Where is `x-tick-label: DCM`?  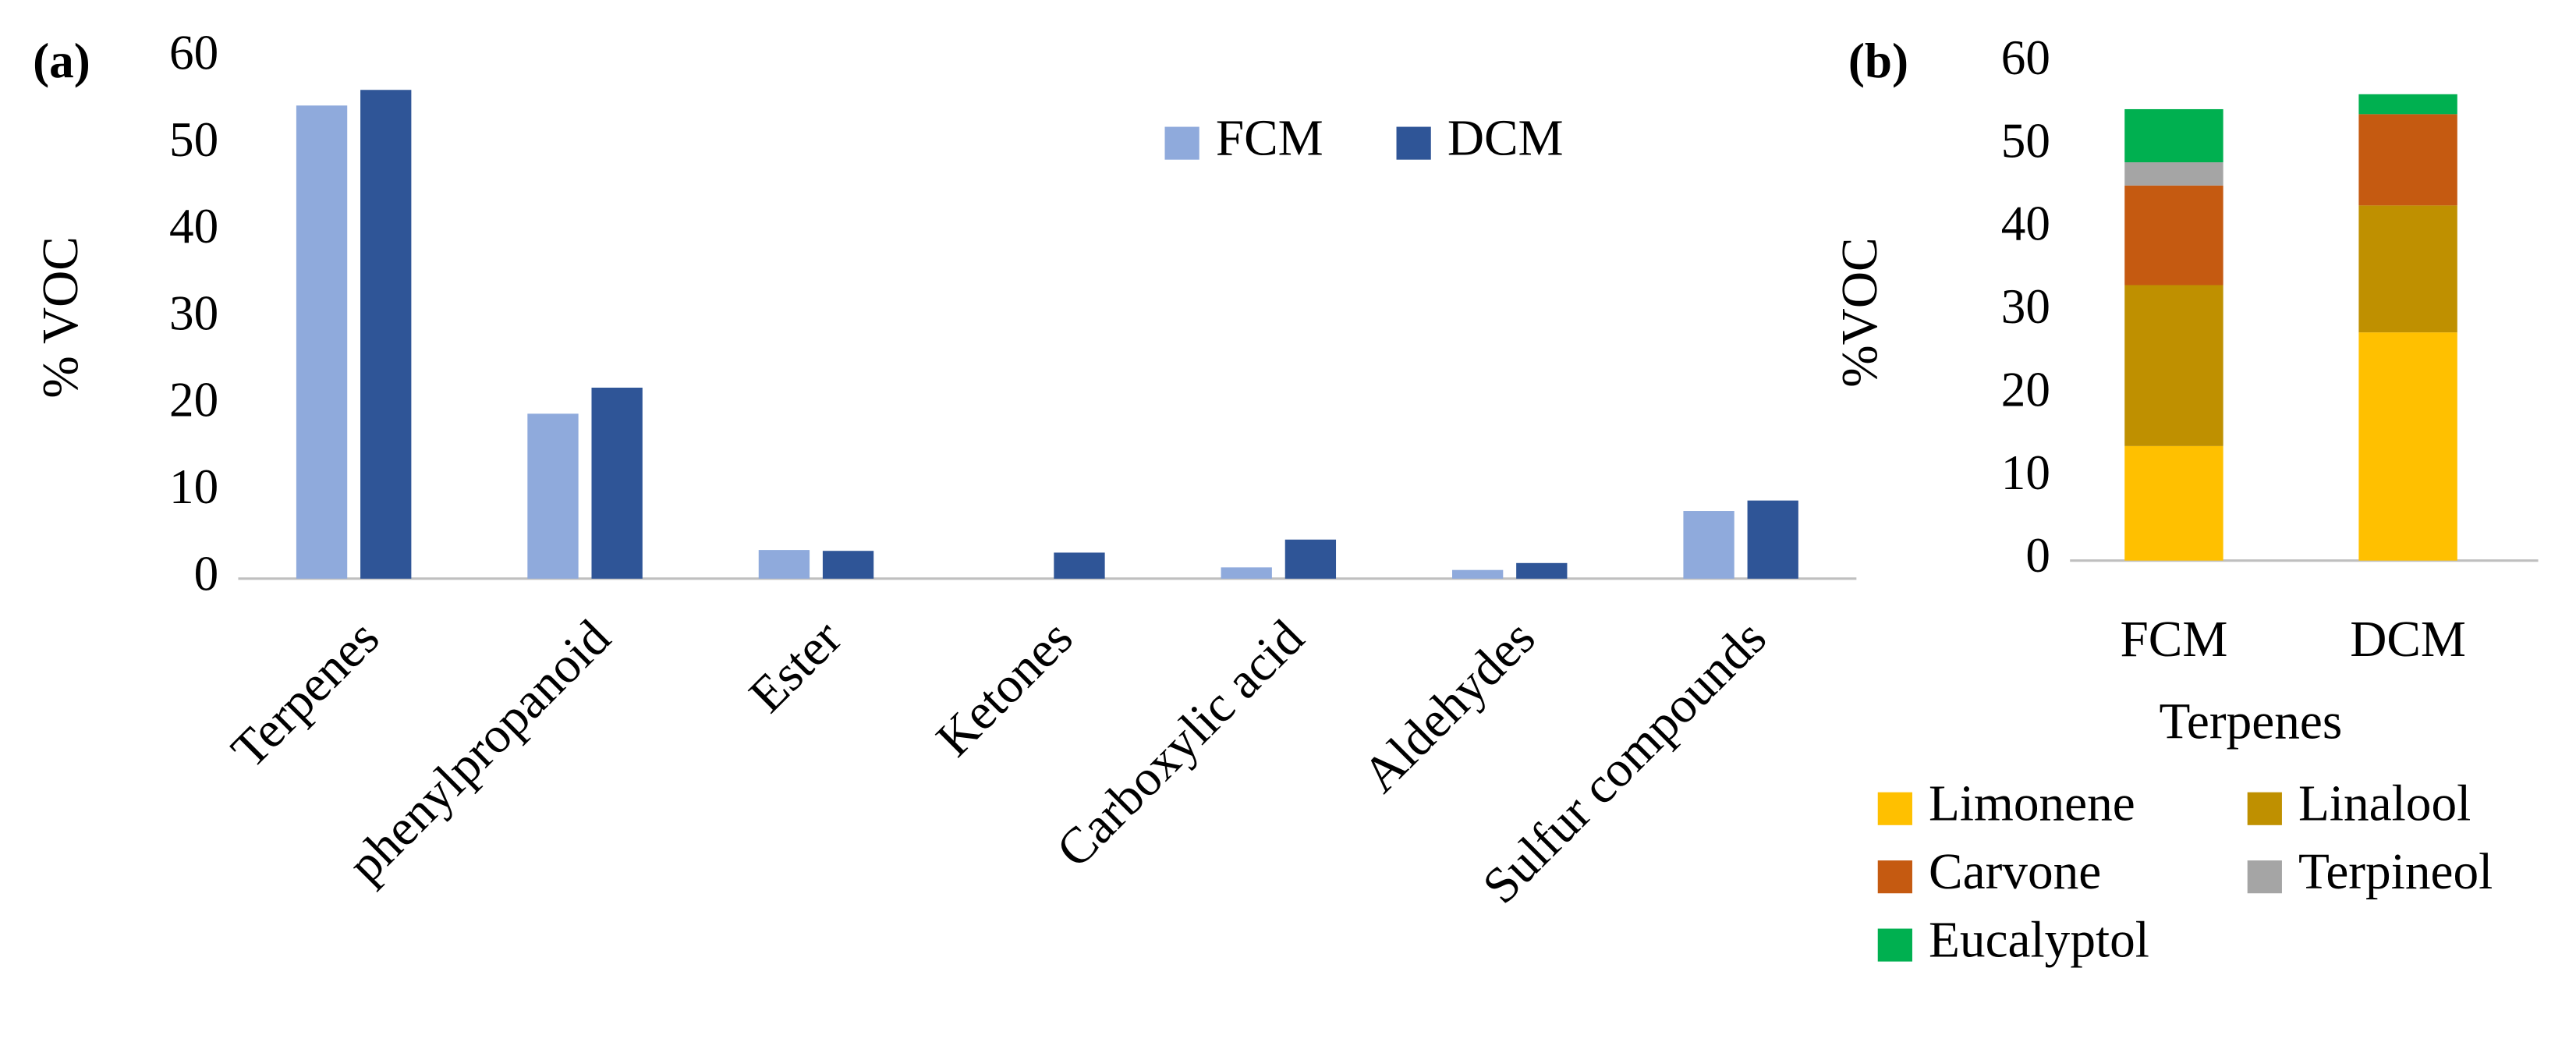
x-tick-label: DCM is located at coordinates (2408, 640).